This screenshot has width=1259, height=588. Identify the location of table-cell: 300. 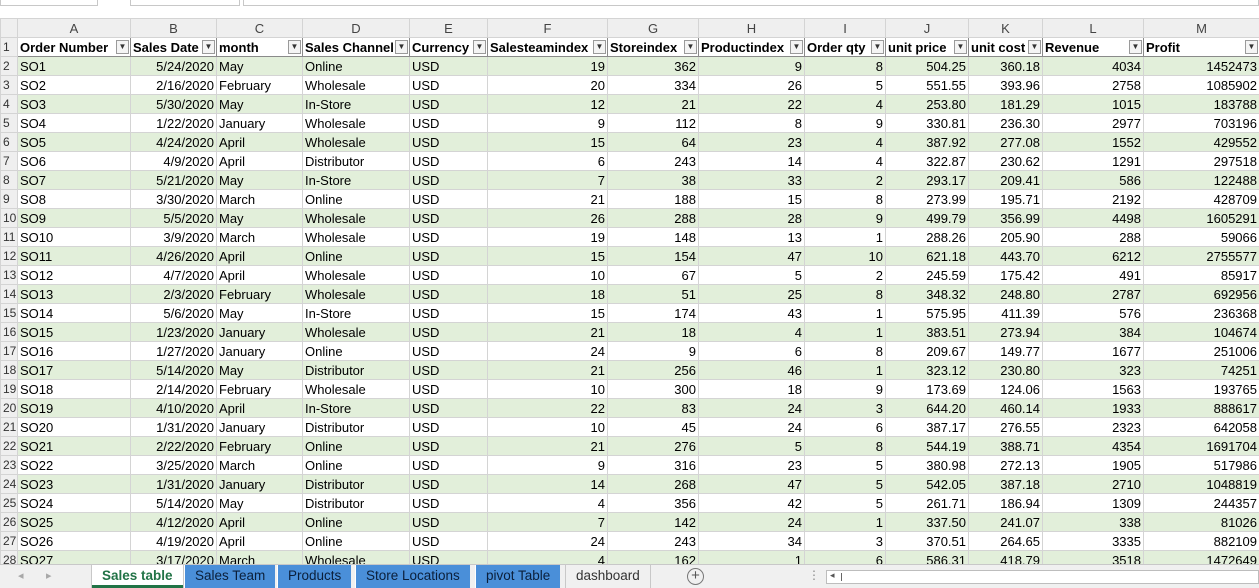
(653, 389).